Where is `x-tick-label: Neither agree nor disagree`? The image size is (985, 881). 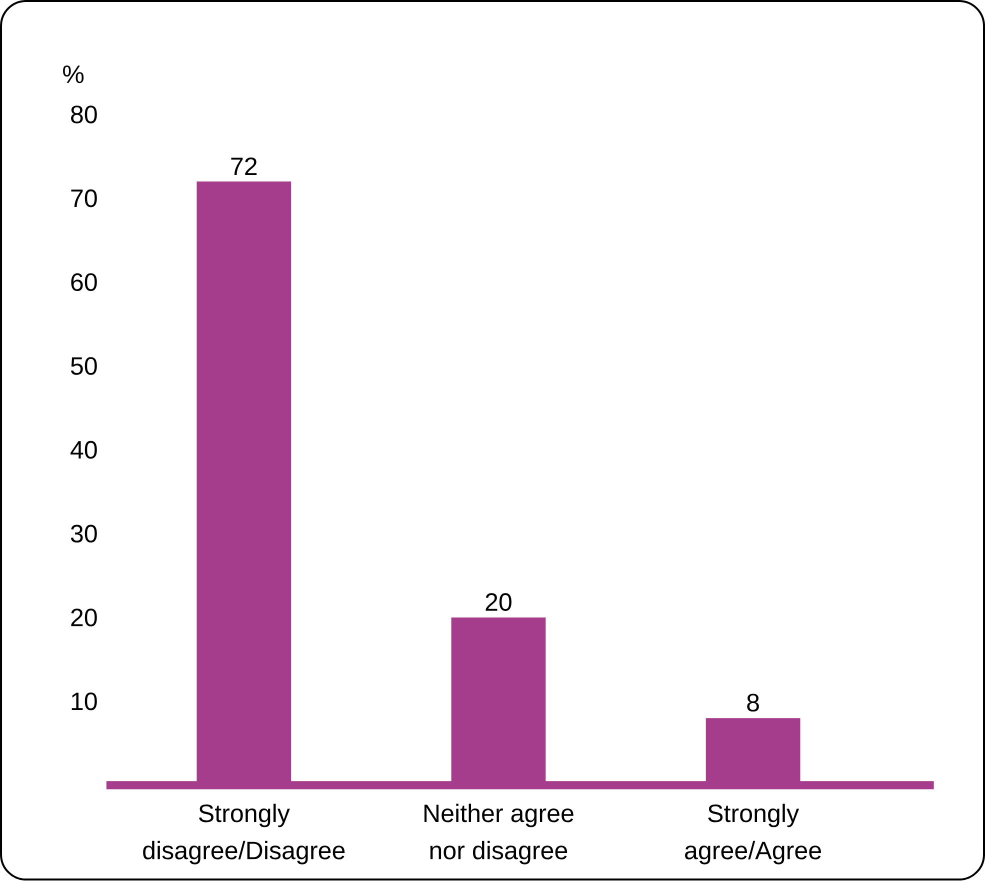 x-tick-label: Neither agree nor disagree is located at coordinates (499, 834).